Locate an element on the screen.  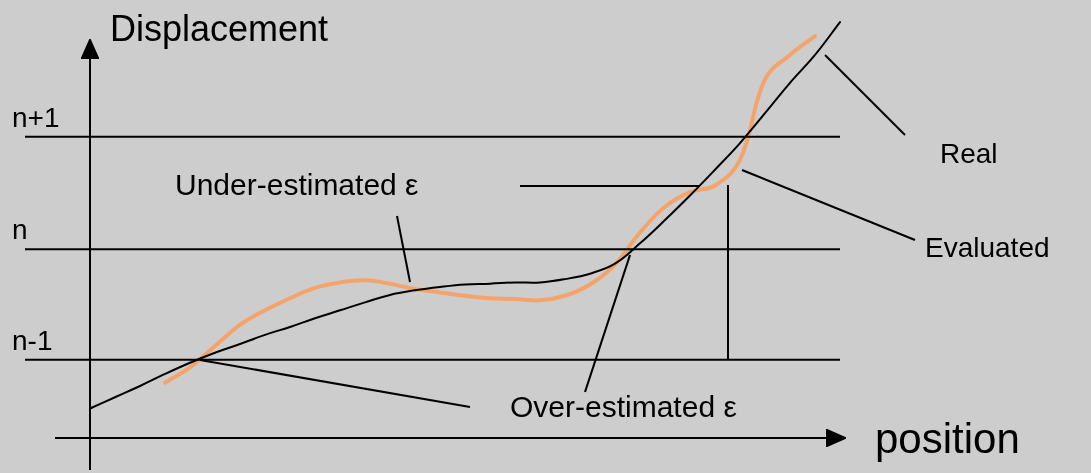
text: Real is located at coordinates (969, 154).